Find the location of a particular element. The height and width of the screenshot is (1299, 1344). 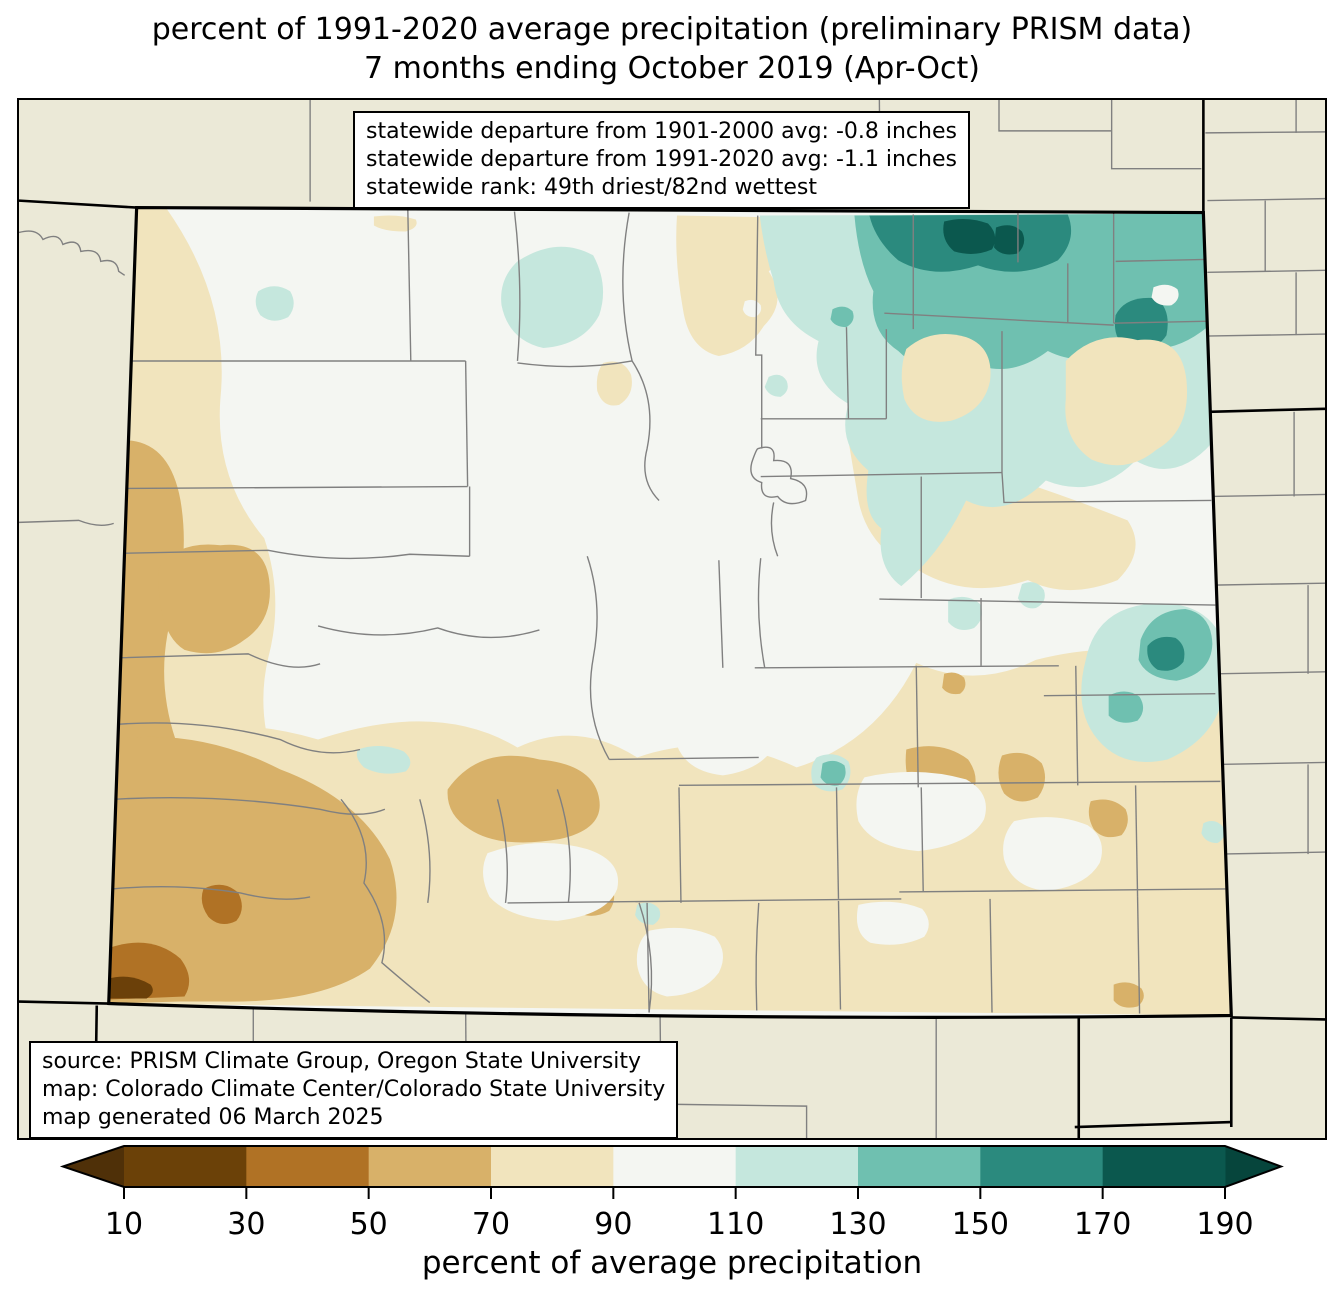

colorbar-label: percent of average precipitation is located at coordinates (672, 1263).